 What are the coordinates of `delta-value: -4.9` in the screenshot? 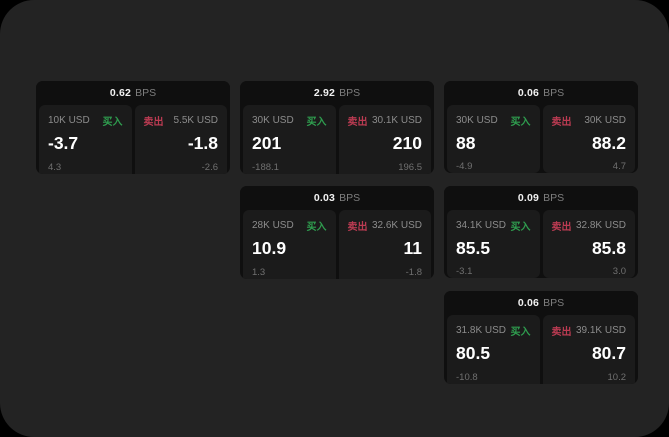 It's located at (464, 166).